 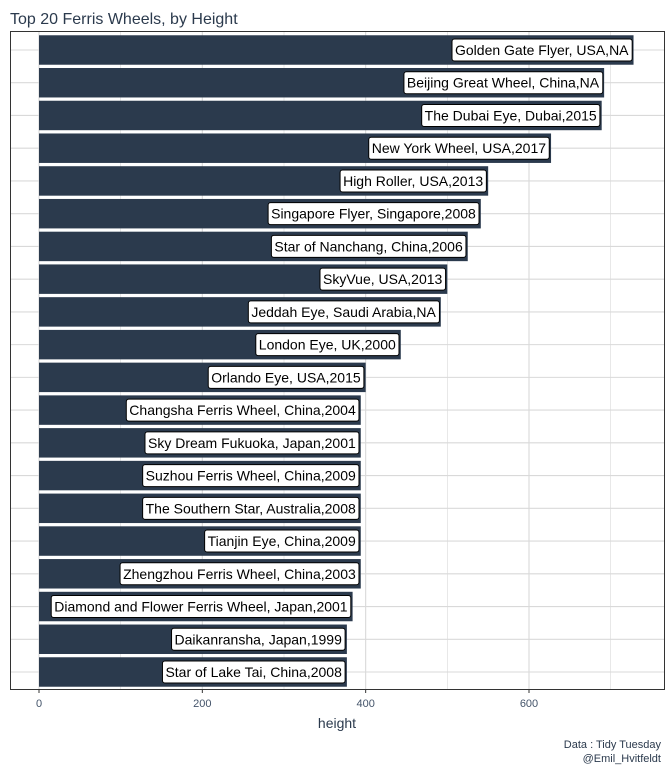 I want to click on x-axis-ticks: 0 200 400 600, so click(x=287, y=699).